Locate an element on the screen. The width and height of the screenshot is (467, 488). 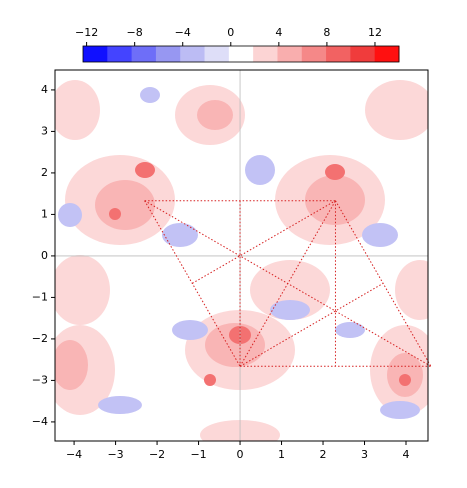
y-tick-label: −1 is located at coordinates (40, 296).